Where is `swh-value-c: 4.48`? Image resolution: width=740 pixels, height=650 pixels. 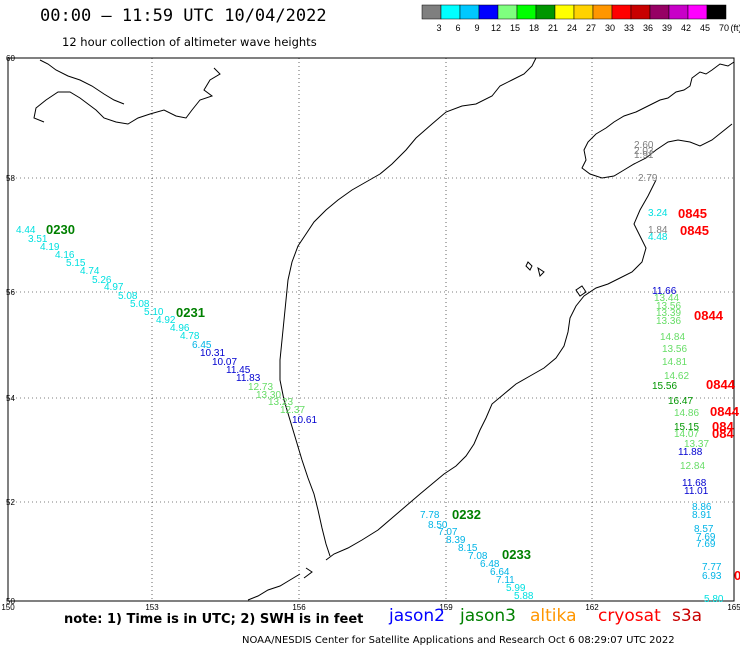
swh-value-c: 4.48 is located at coordinates (658, 237).